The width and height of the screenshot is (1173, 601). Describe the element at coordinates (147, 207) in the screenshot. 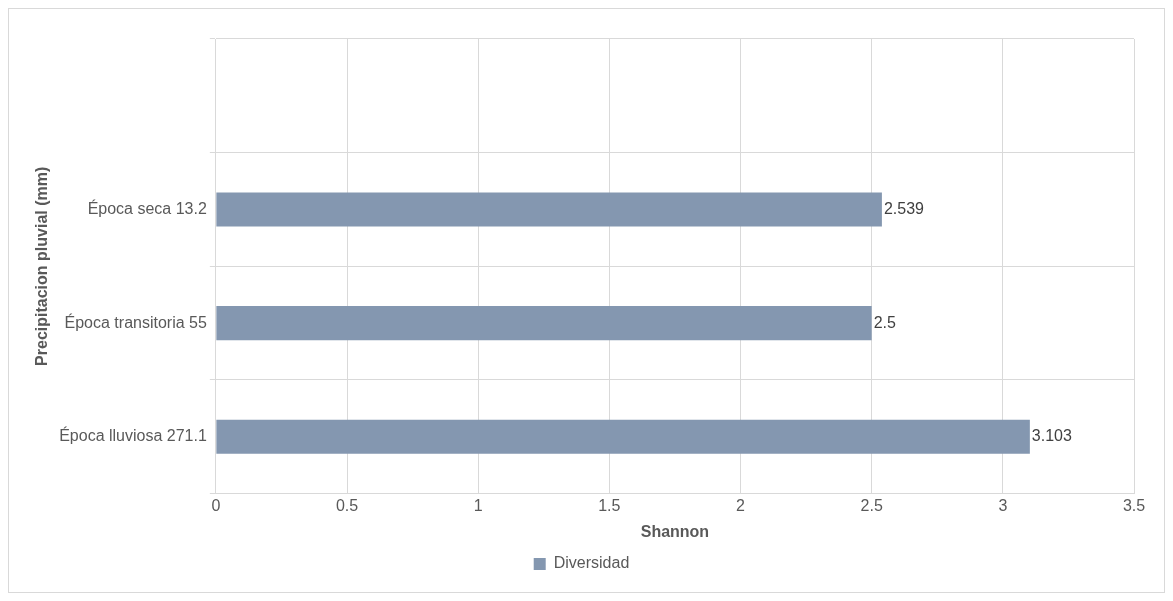

I see `y-tick-label: Época seca 13.2` at that location.